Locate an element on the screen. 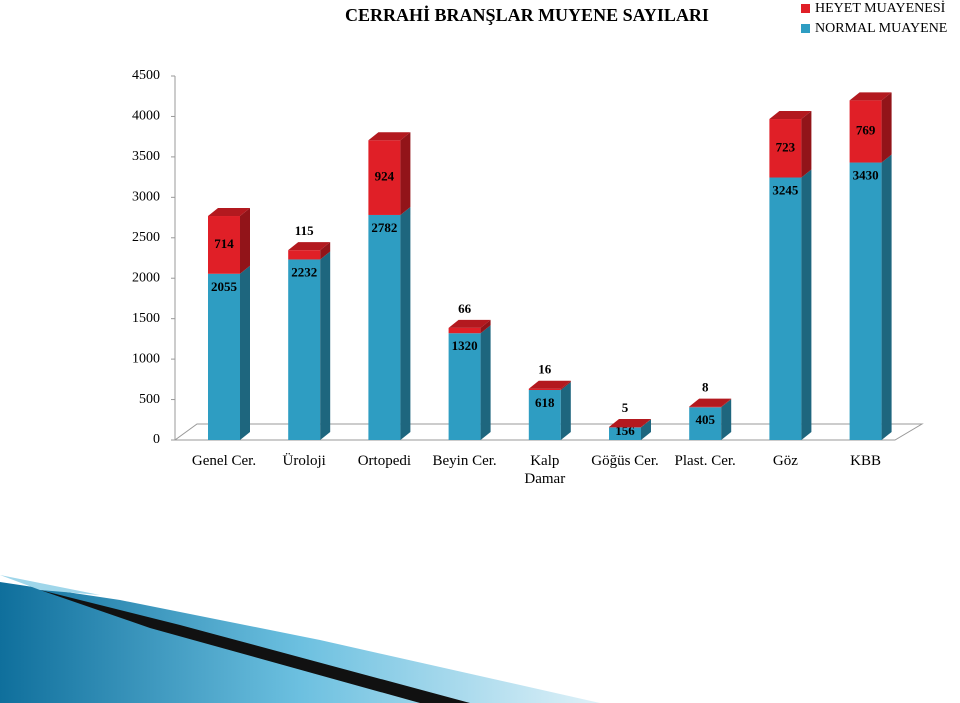 The image size is (960, 703). value-label: 618 is located at coordinates (545, 402).